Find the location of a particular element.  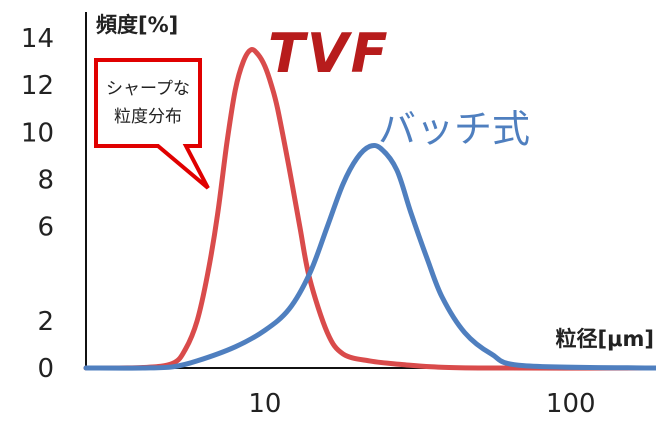

series-label-batch: バッチ式 is located at coordinates (454, 129).